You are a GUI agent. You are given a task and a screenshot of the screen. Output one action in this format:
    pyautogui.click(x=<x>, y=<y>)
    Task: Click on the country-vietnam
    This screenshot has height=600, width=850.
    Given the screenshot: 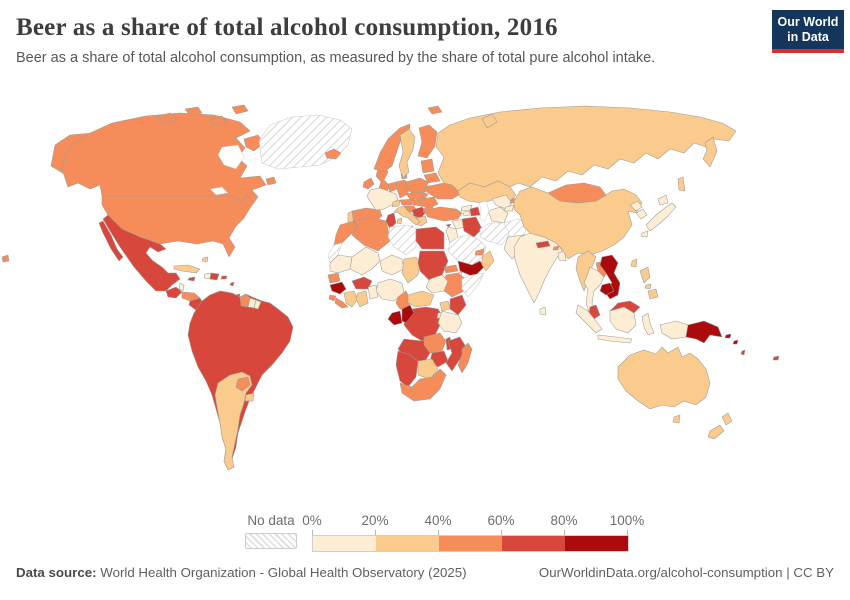 What is the action you would take?
    pyautogui.click(x=610, y=277)
    